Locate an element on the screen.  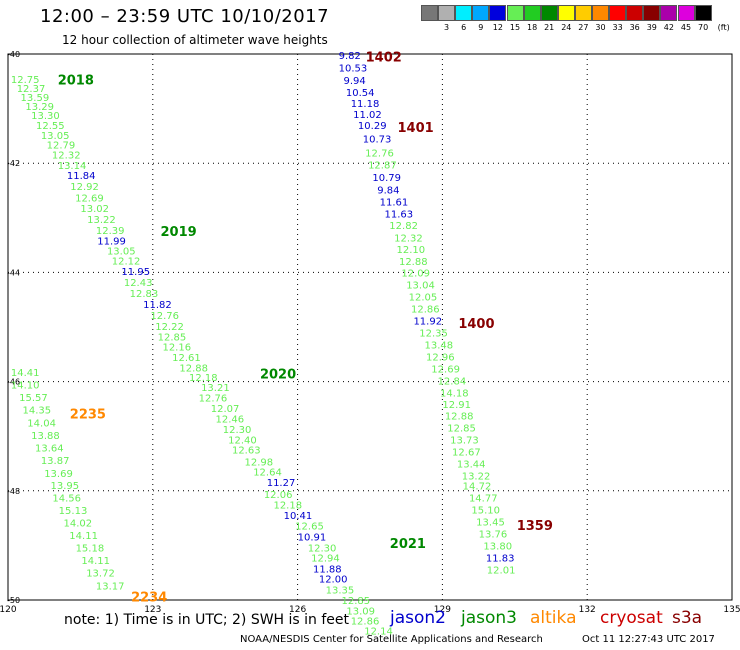
swh-data-point: 13.44 is located at coordinates (471, 465).